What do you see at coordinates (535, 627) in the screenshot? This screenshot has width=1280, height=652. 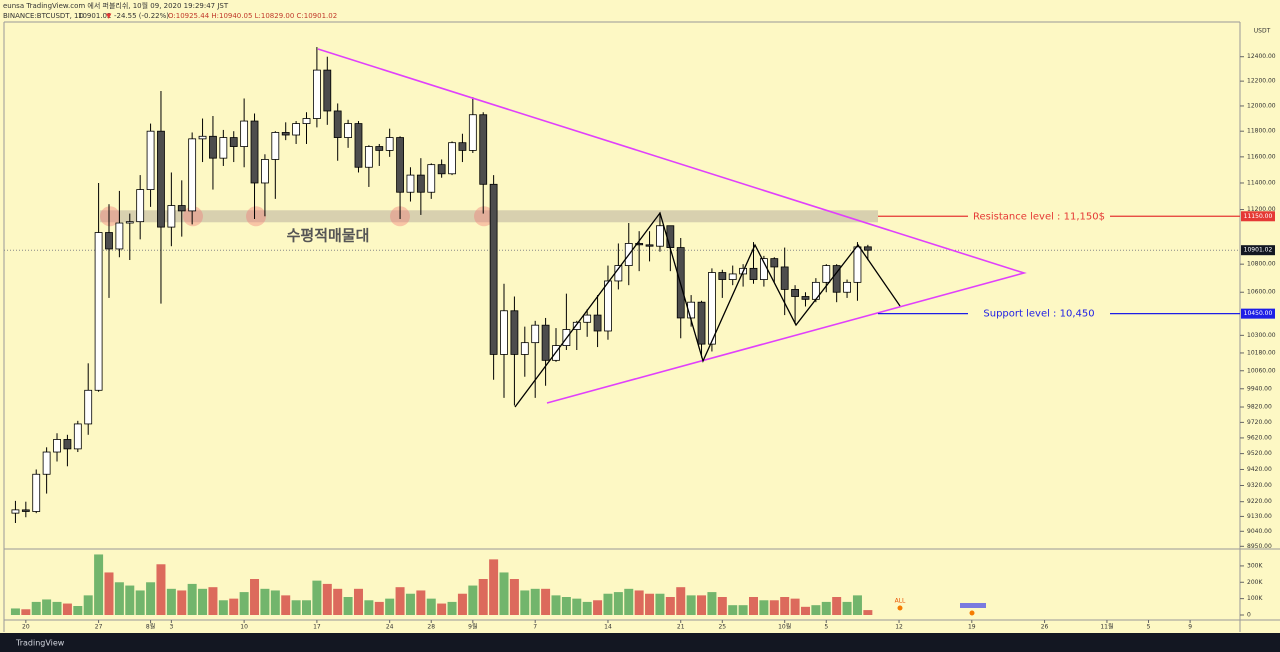 I see `x-tick-label: 7` at bounding box center [535, 627].